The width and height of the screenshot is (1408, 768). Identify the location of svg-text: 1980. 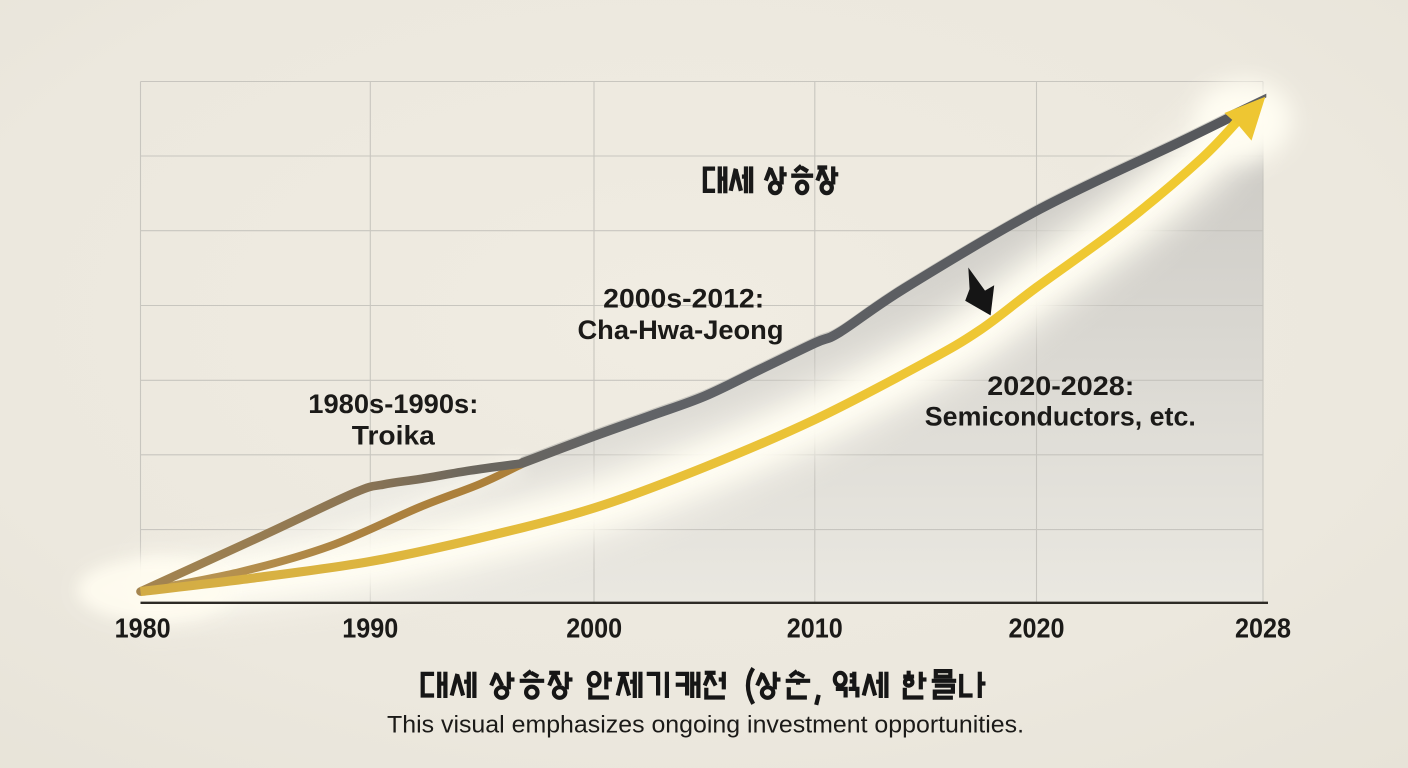
(143, 628).